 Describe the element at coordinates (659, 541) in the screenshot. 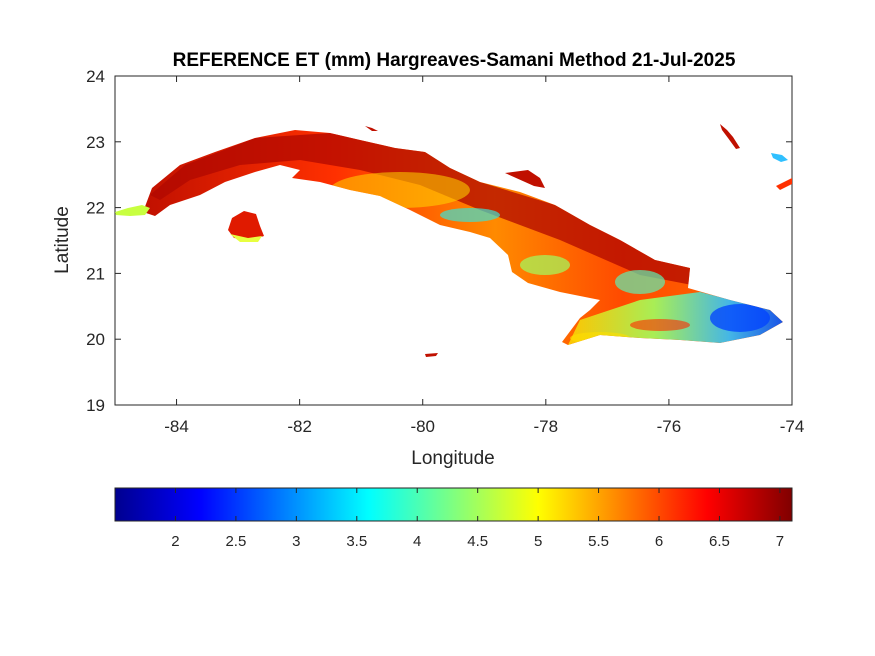

I see `colorbar-tick-label: 6` at that location.